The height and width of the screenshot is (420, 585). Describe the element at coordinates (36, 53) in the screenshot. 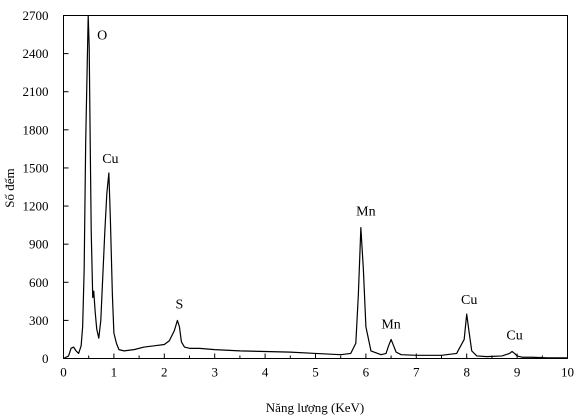

I see `y-tick-label: 2400` at that location.